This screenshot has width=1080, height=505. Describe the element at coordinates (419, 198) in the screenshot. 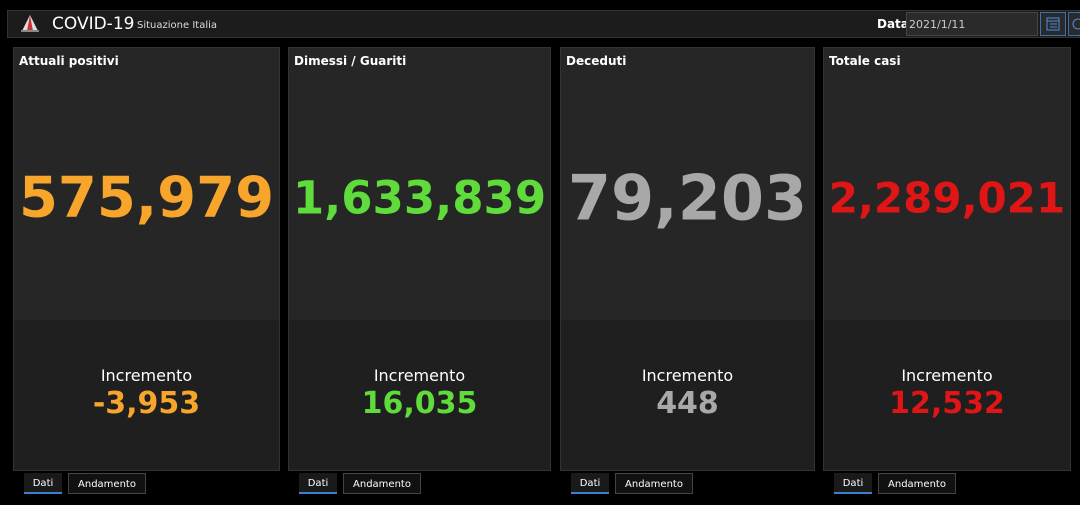

I see `card-value: 1,633,839` at that location.